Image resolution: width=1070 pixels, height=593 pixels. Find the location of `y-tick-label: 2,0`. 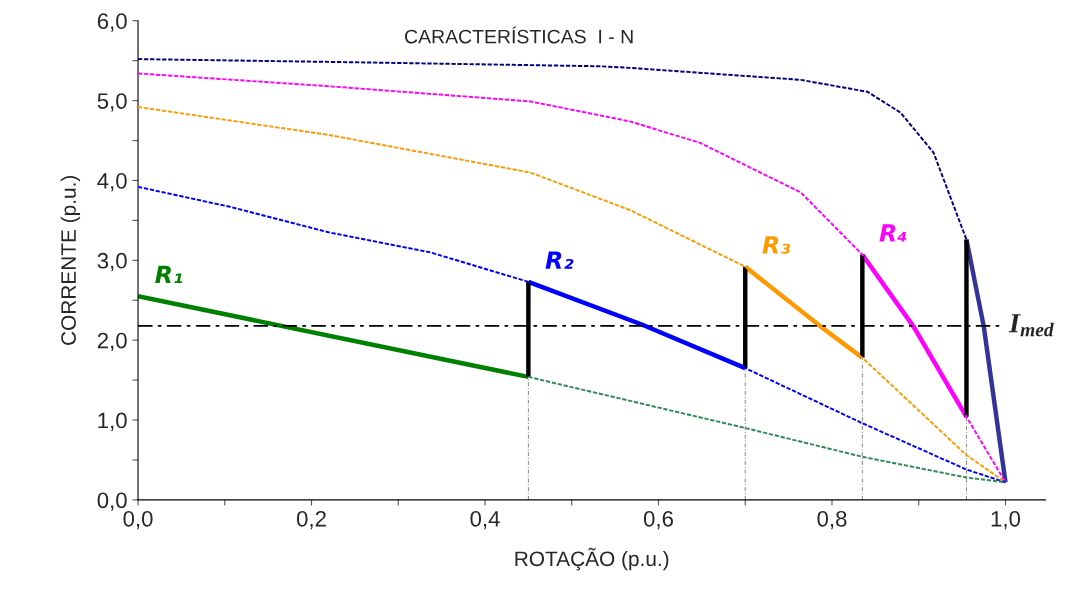

y-tick-label: 2,0 is located at coordinates (112, 342).